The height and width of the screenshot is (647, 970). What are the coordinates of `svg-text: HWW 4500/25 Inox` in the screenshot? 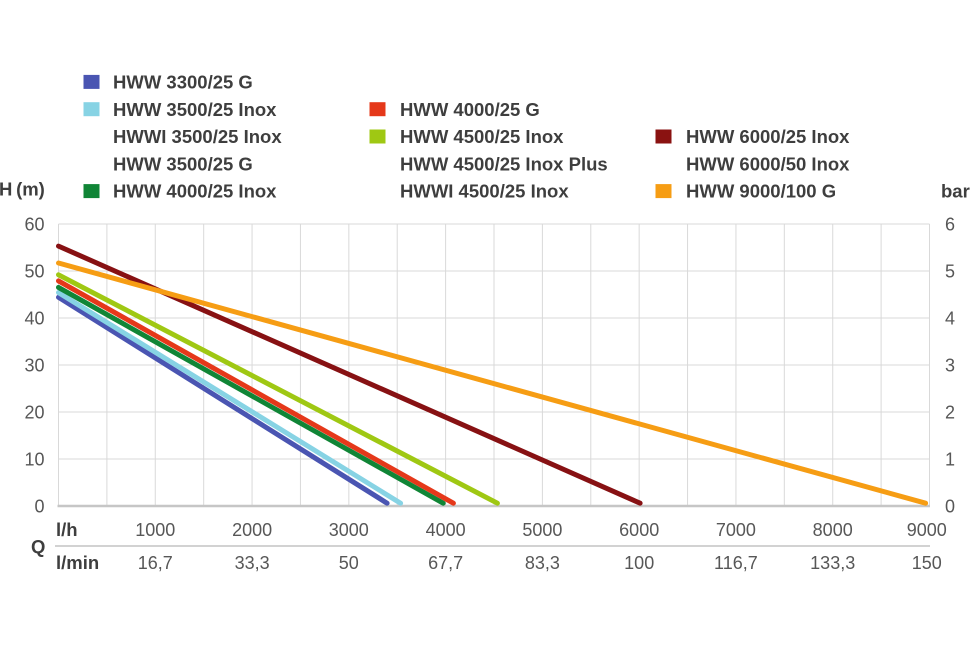 It's located at (482, 136).